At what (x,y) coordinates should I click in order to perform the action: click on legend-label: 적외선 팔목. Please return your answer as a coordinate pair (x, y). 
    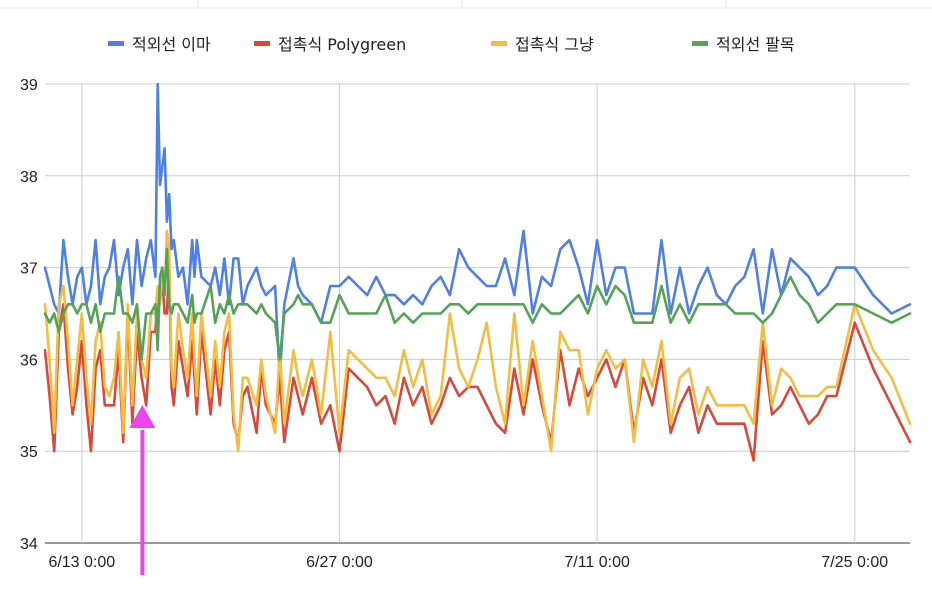
    Looking at the image, I should click on (755, 44).